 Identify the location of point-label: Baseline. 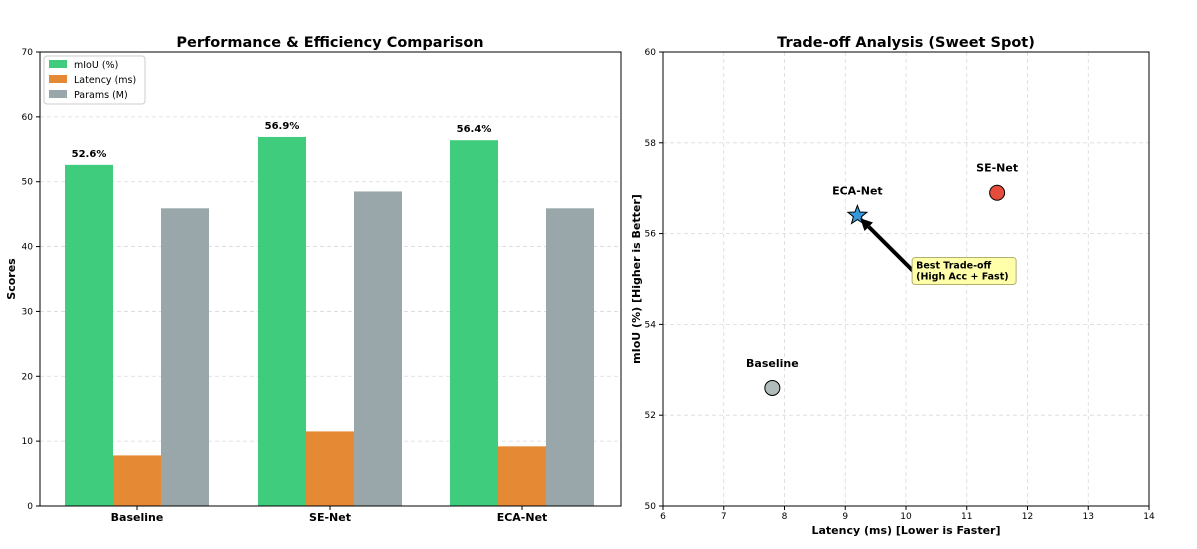
(772, 363).